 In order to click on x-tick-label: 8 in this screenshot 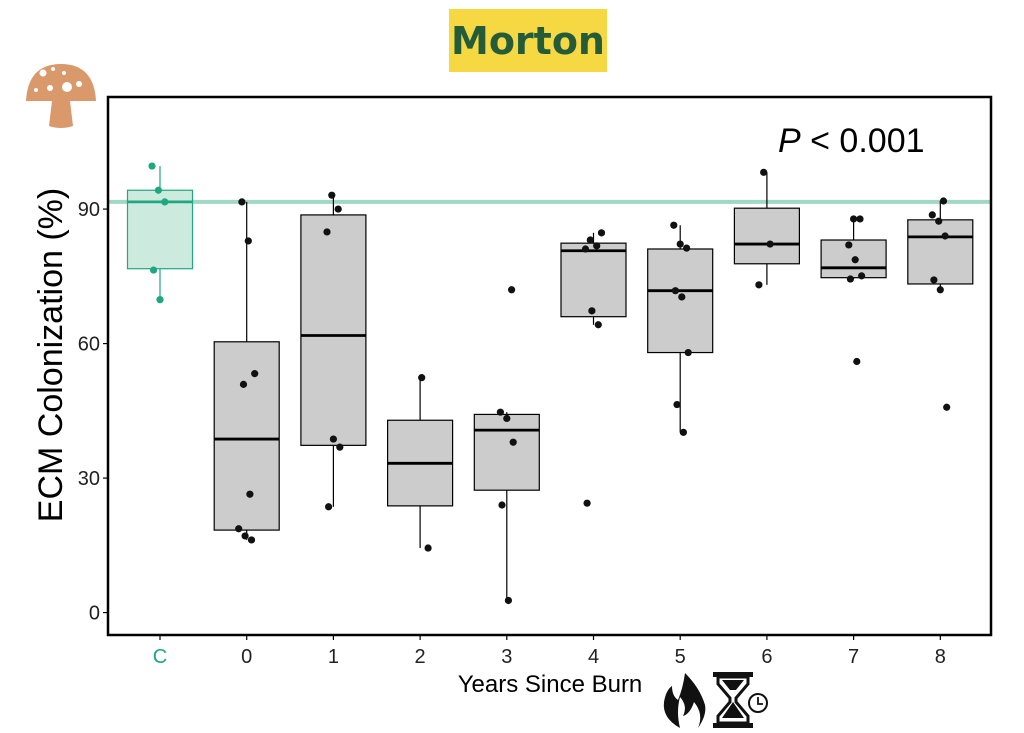, I will do `click(940, 657)`.